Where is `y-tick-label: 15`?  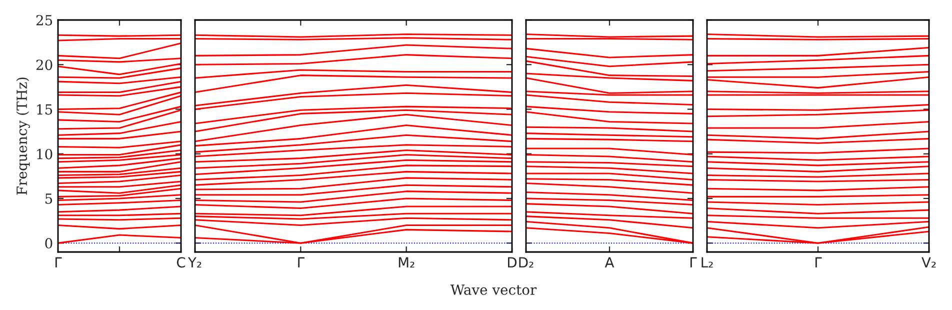
y-tick-label: 15 is located at coordinates (44, 109).